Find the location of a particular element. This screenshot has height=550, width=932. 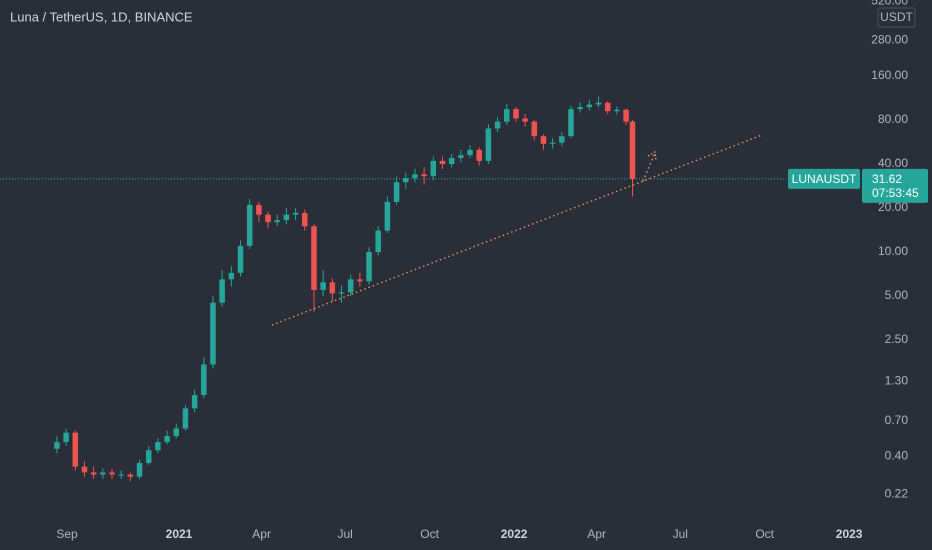

x-tick-label: 2022 is located at coordinates (514, 534).